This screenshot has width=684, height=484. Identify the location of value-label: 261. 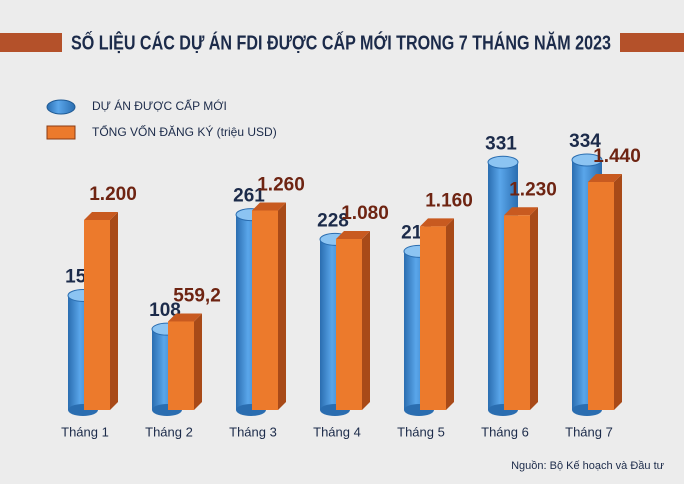
(249, 196).